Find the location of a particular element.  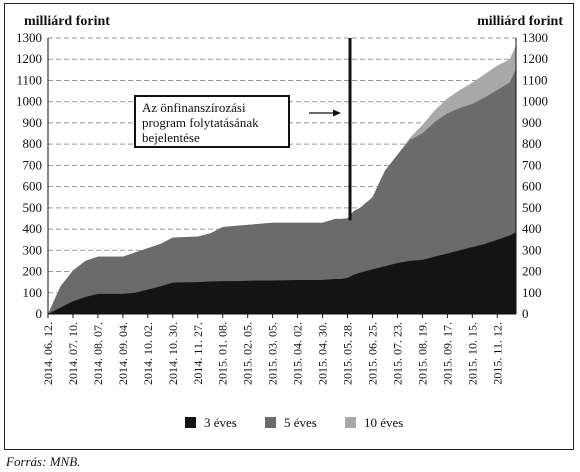

y-tick-right-200: 200 is located at coordinates (532, 271).